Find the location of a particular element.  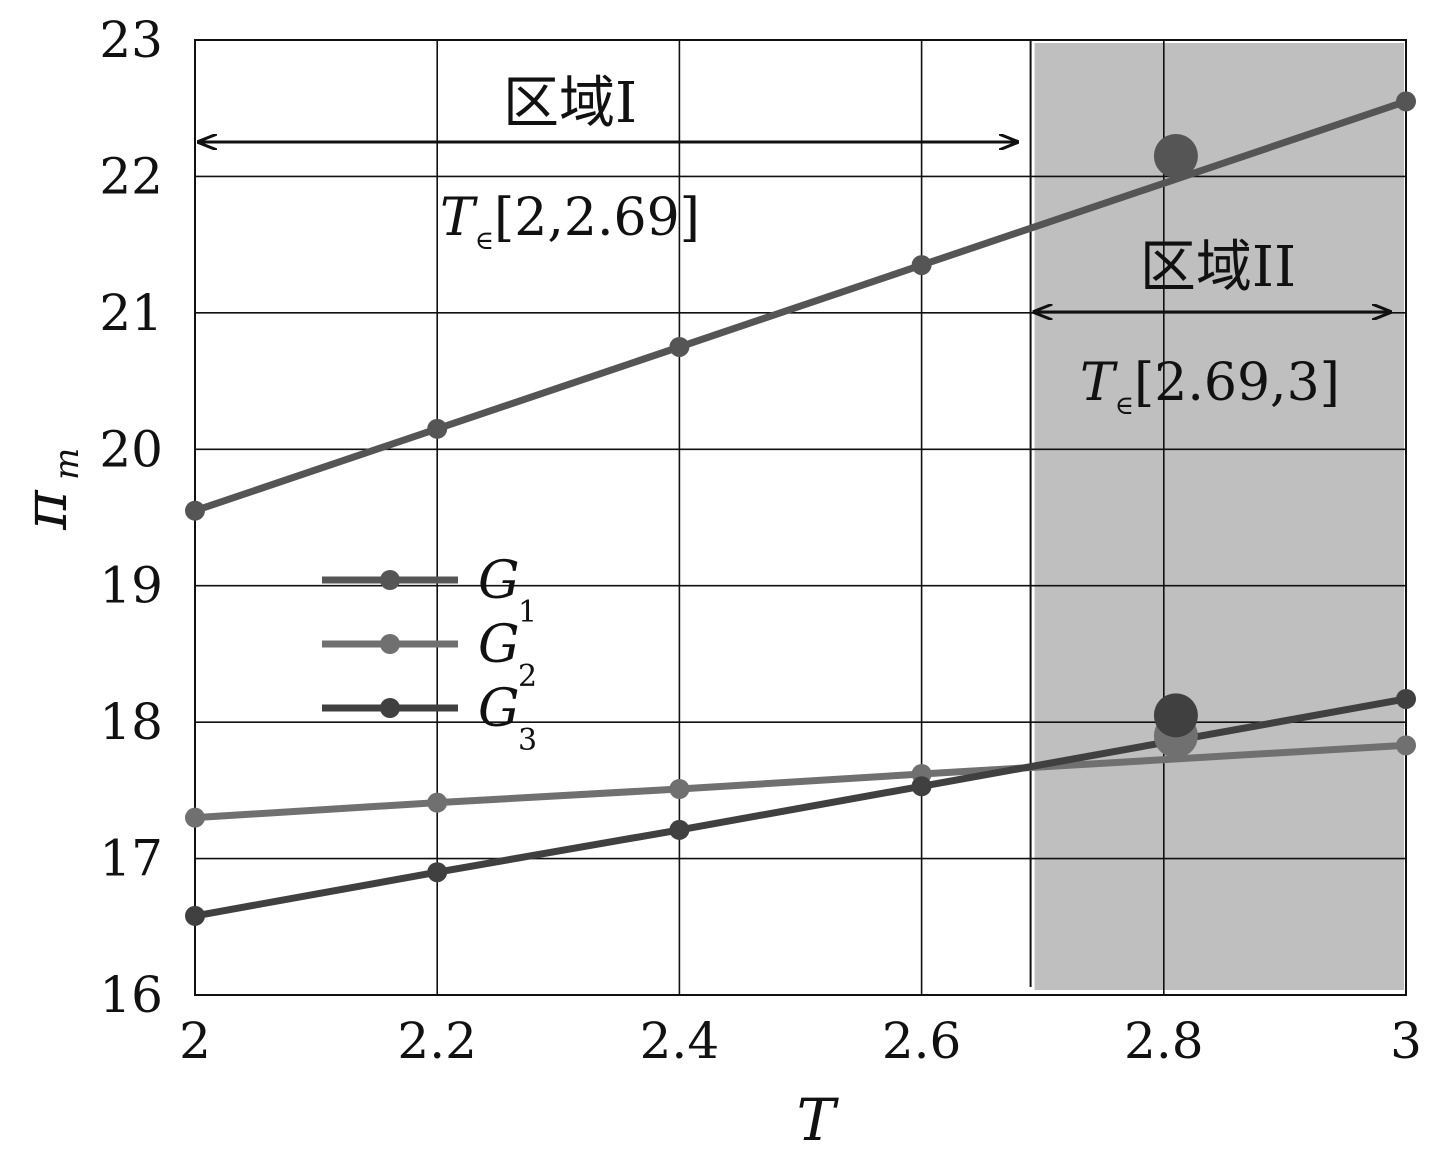

y-tick-label: 18 is located at coordinates (131, 722).